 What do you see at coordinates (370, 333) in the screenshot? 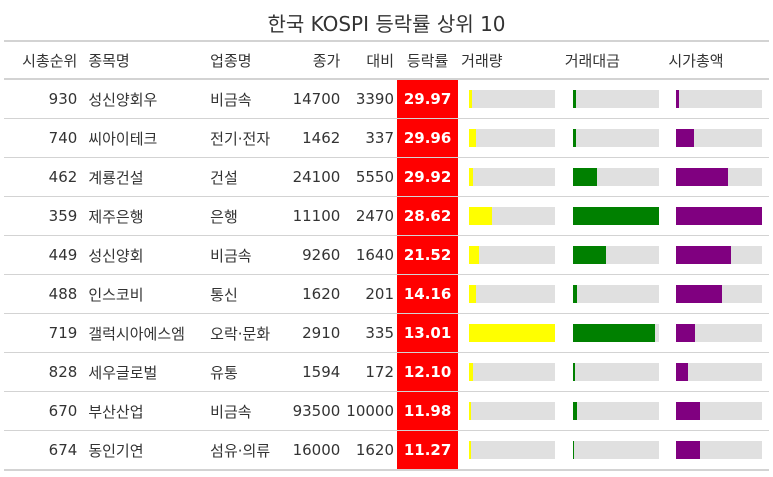
I see `diff-cell: 335` at bounding box center [370, 333].